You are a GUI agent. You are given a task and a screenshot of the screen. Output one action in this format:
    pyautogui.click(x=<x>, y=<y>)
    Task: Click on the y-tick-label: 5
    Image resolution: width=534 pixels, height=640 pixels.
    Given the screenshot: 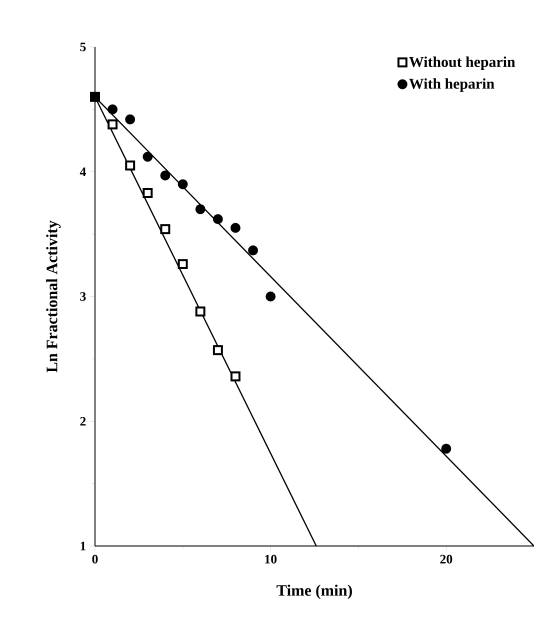 What is the action you would take?
    pyautogui.click(x=83, y=47)
    